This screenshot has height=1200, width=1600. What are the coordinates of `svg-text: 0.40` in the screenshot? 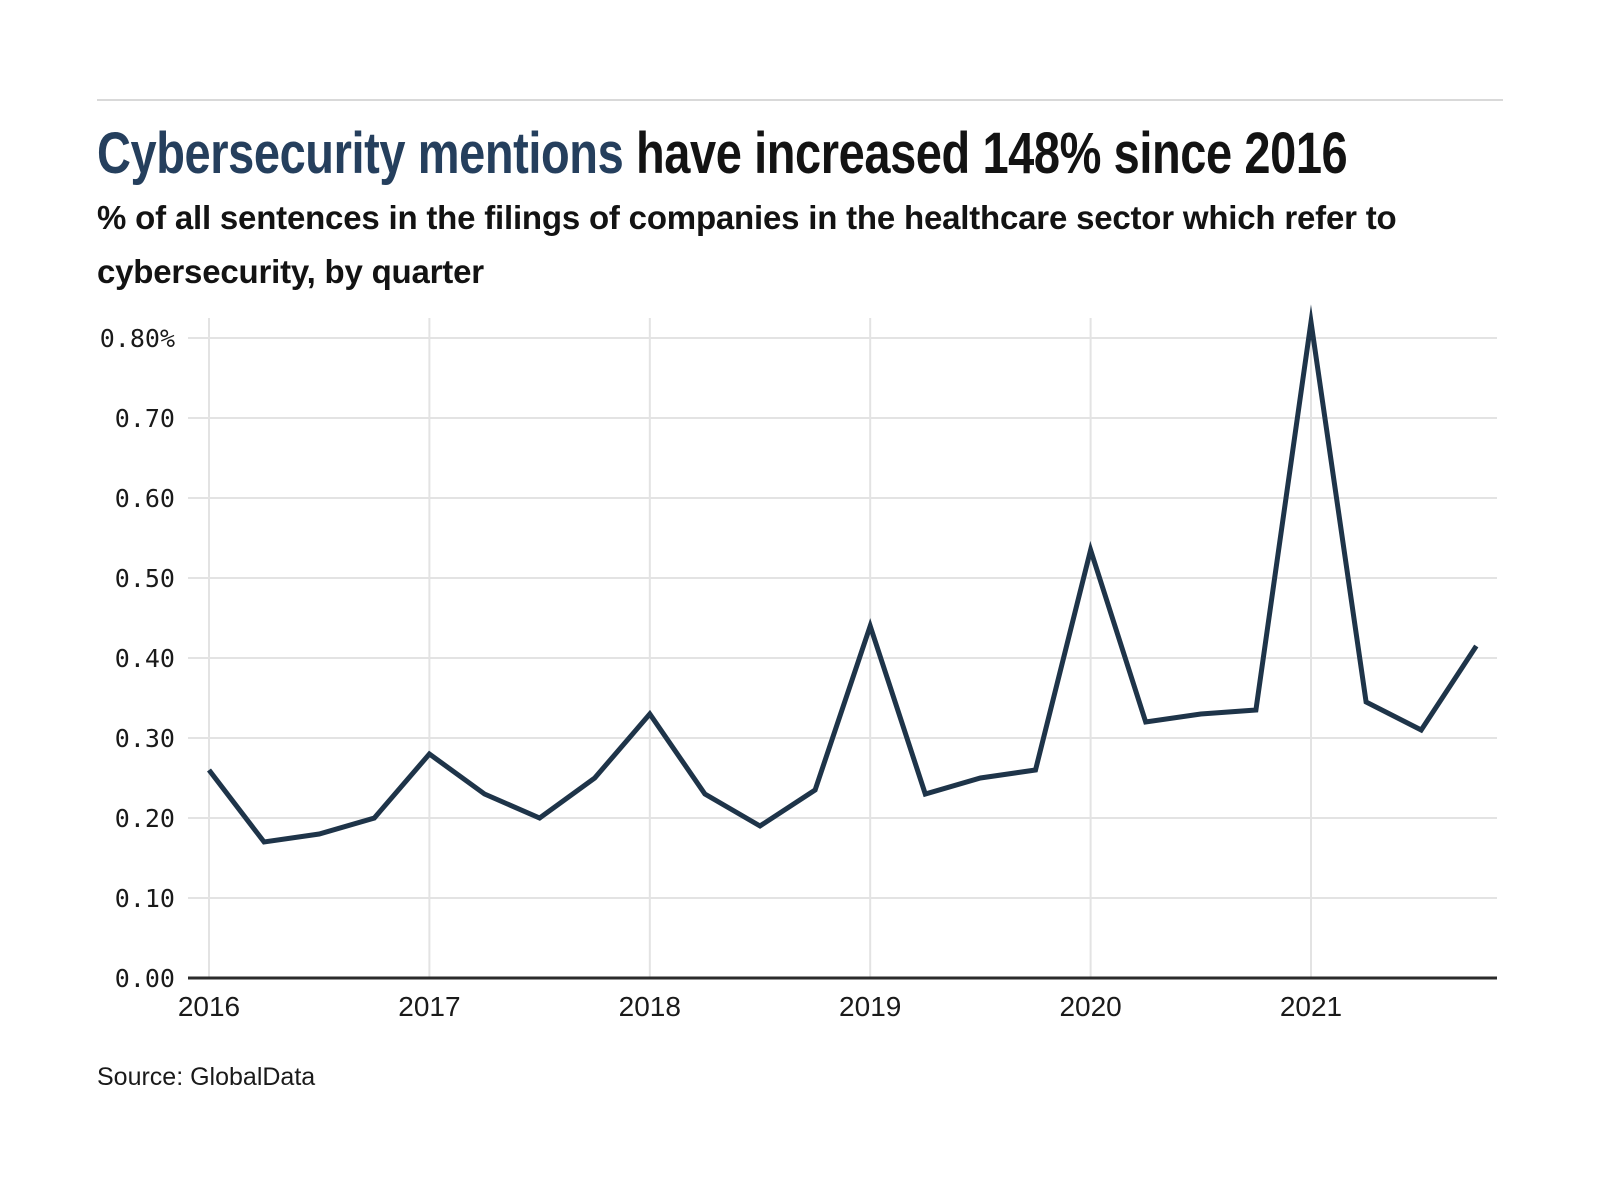 It's located at (145, 658).